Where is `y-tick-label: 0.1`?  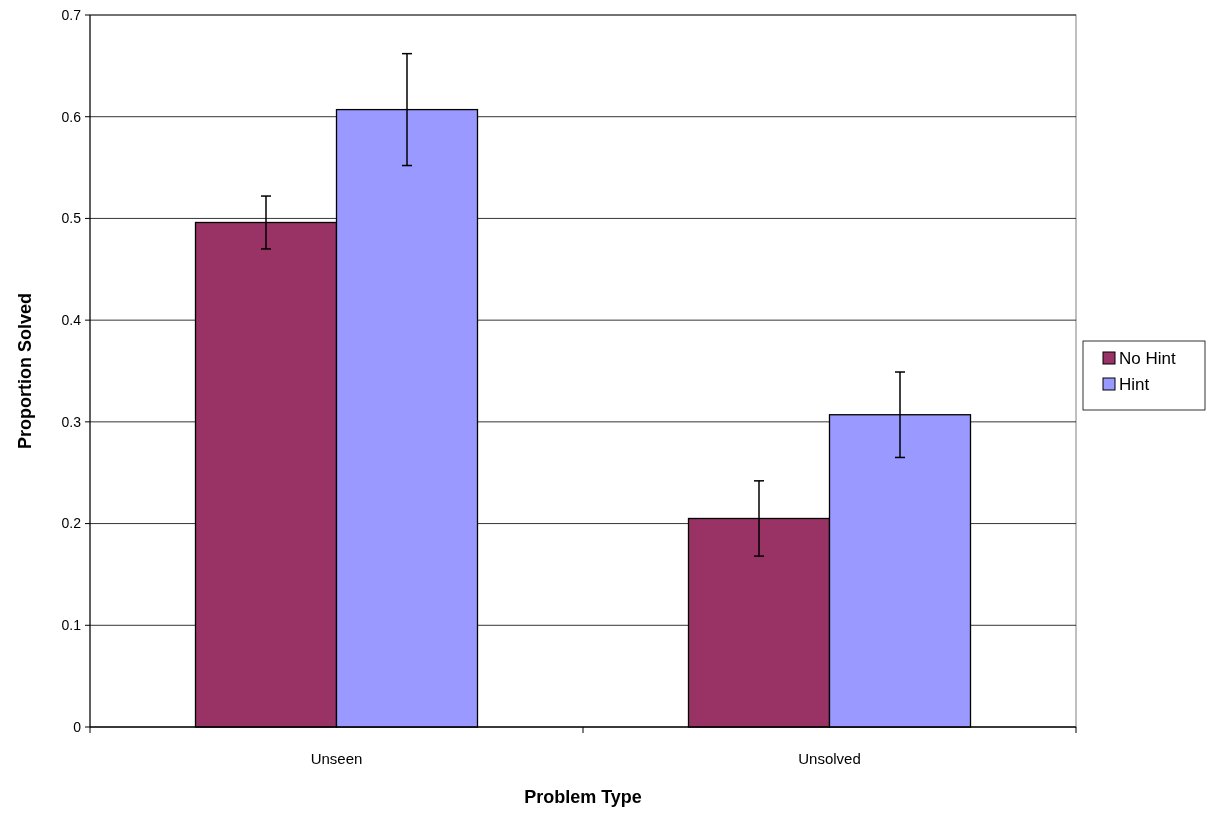
y-tick-label: 0.1 is located at coordinates (71, 625).